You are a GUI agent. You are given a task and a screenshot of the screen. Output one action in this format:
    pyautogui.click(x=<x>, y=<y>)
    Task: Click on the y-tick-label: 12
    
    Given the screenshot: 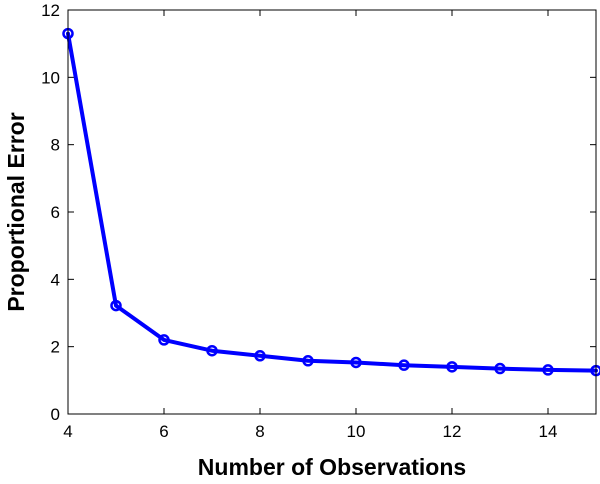 What is the action you would take?
    pyautogui.click(x=50, y=10)
    